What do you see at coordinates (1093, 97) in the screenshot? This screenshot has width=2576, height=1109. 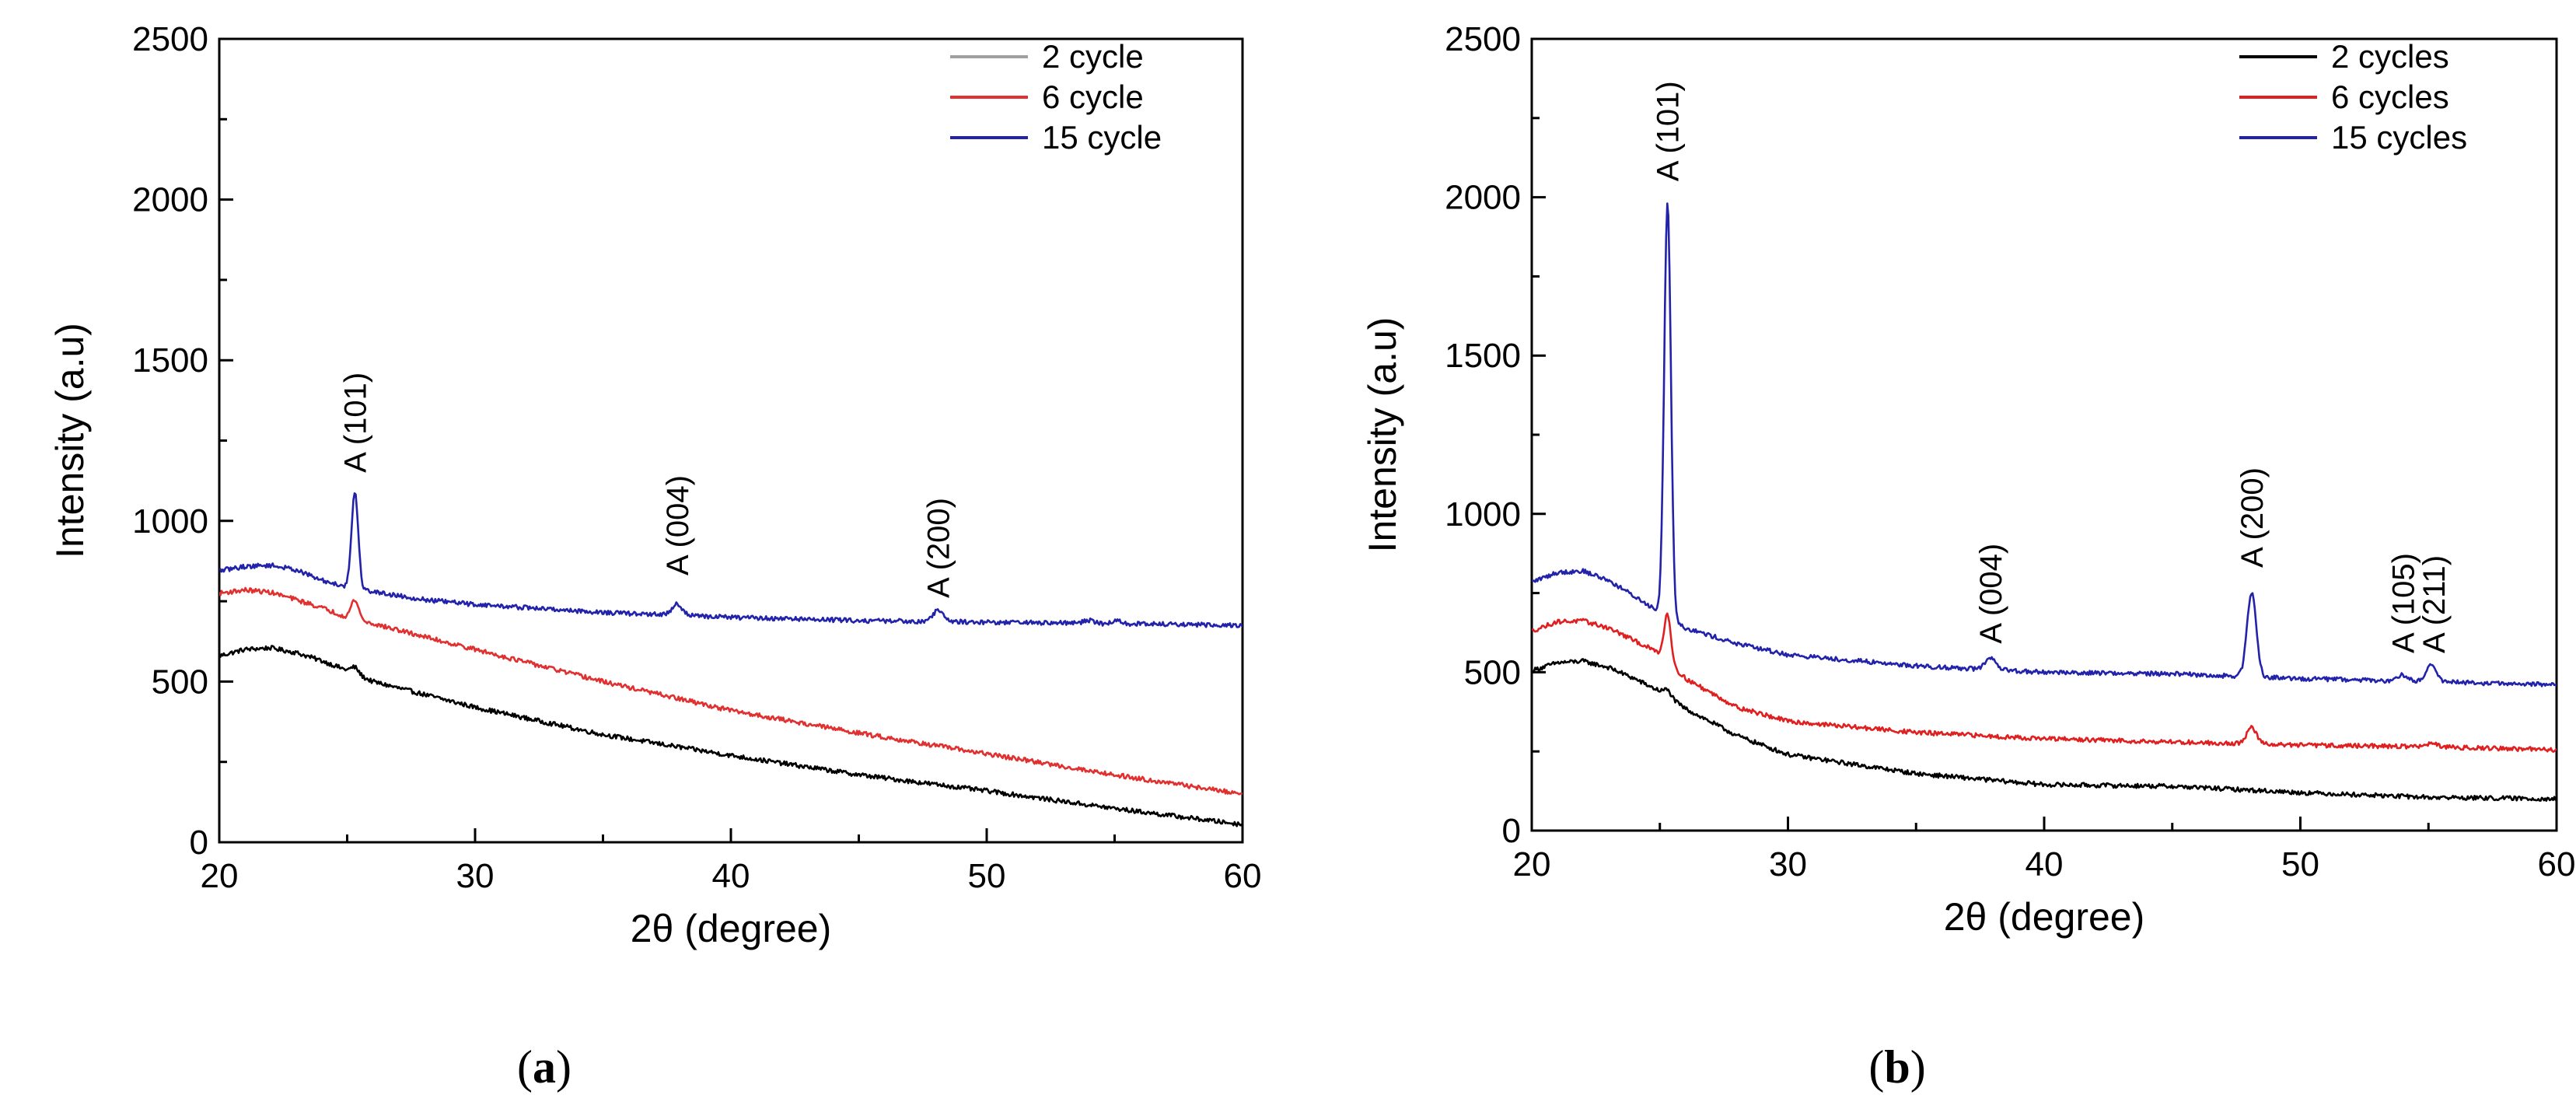 I see `legend-label: 6 cycle` at bounding box center [1093, 97].